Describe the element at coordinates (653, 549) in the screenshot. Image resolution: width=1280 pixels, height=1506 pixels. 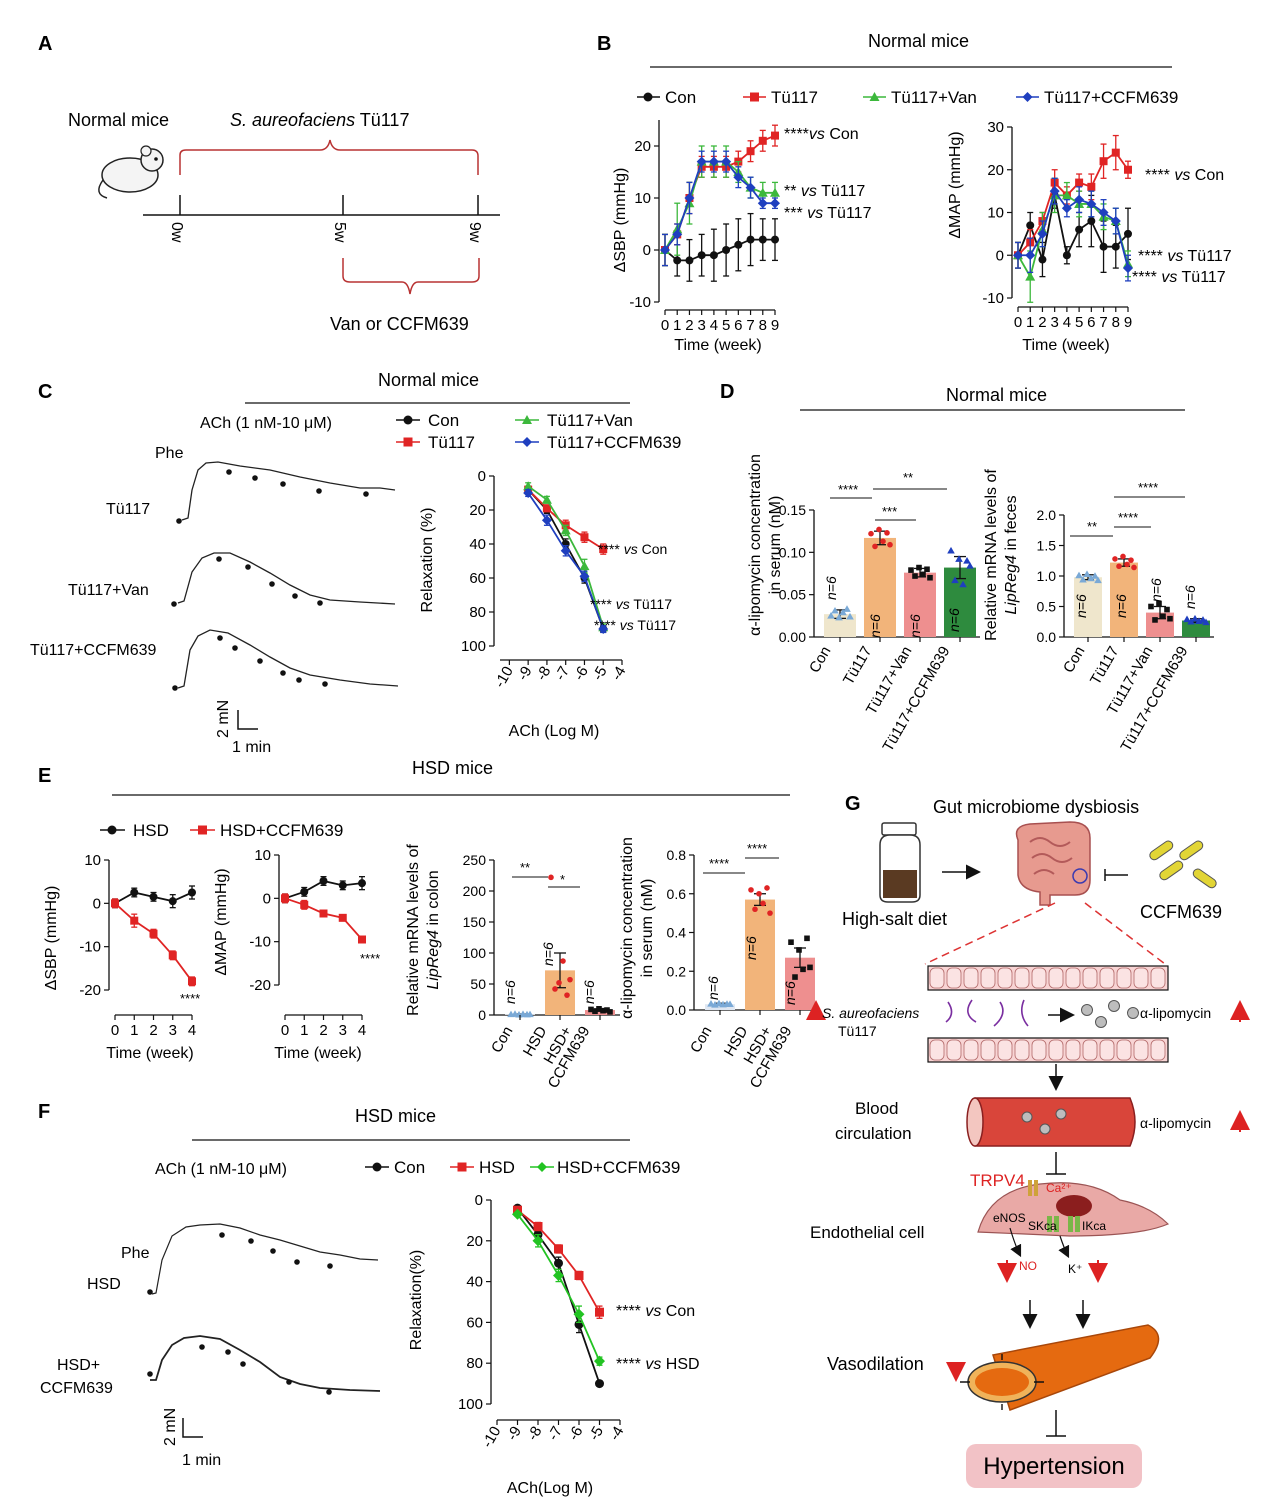
I see `c-ann0-ref: Con` at that location.